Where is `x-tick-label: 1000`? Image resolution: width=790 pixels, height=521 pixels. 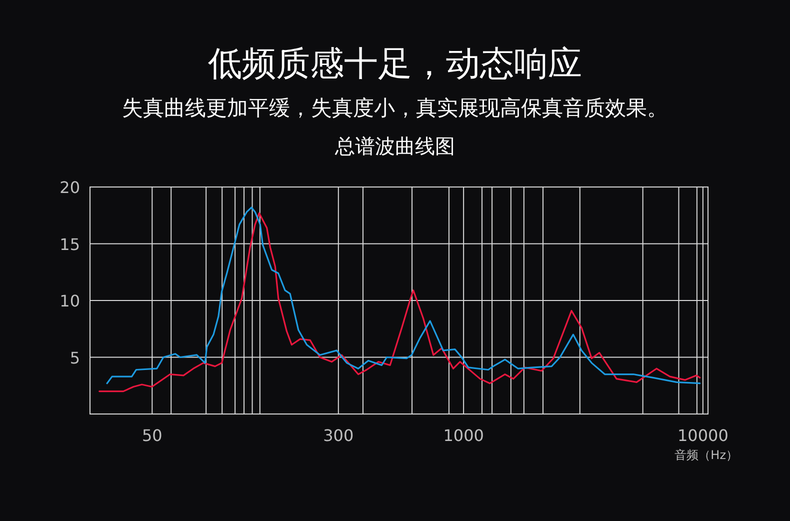
x-tick-label: 1000 is located at coordinates (463, 435).